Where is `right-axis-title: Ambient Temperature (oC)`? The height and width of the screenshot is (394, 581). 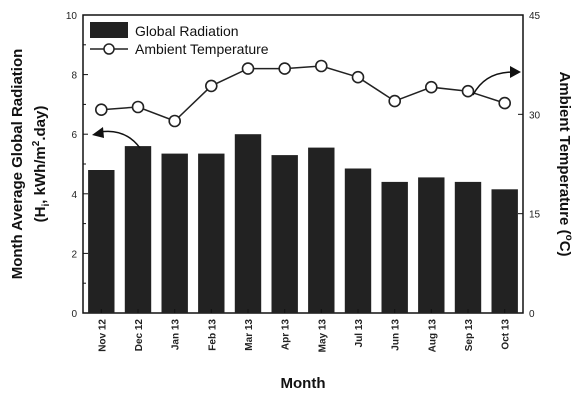 right-axis-title: Ambient Temperature (oC) is located at coordinates (565, 163).